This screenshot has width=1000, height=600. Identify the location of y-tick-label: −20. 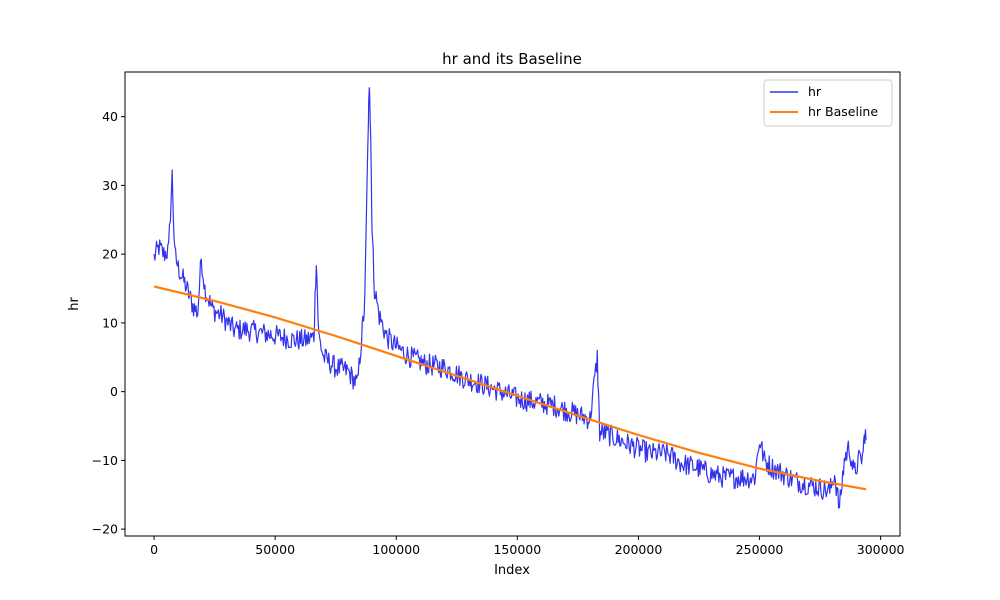
(105, 529).